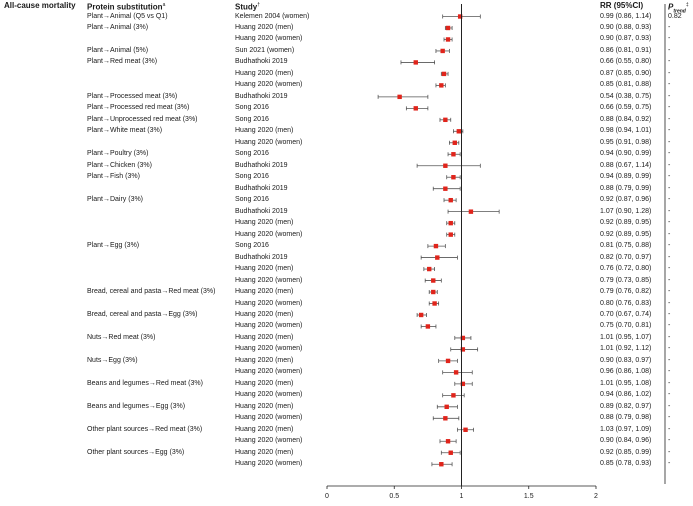 This screenshot has width=693, height=506. I want to click on row-rr-ci-text: 0.88 (0.67, 1.14), so click(626, 165).